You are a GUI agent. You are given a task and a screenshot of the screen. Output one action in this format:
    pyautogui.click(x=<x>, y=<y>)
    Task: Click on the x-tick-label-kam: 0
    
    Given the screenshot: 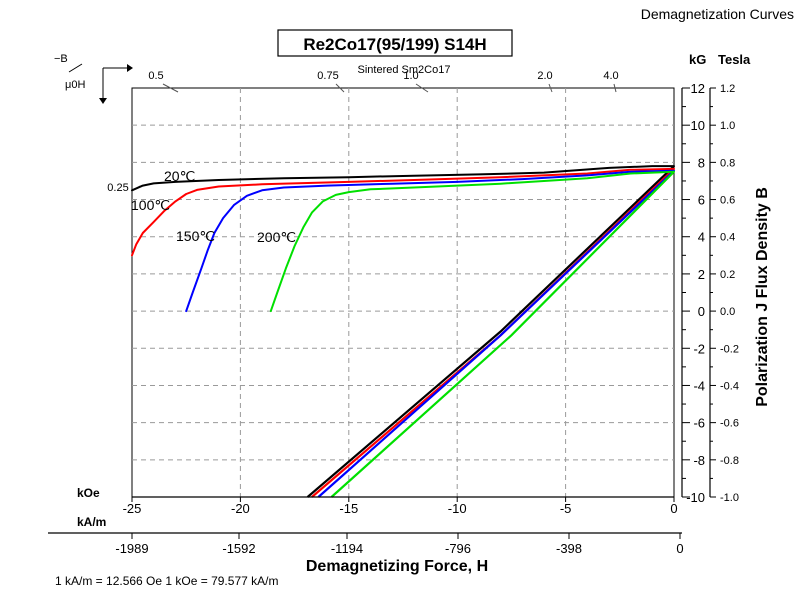 What is the action you would take?
    pyautogui.click(x=679, y=548)
    